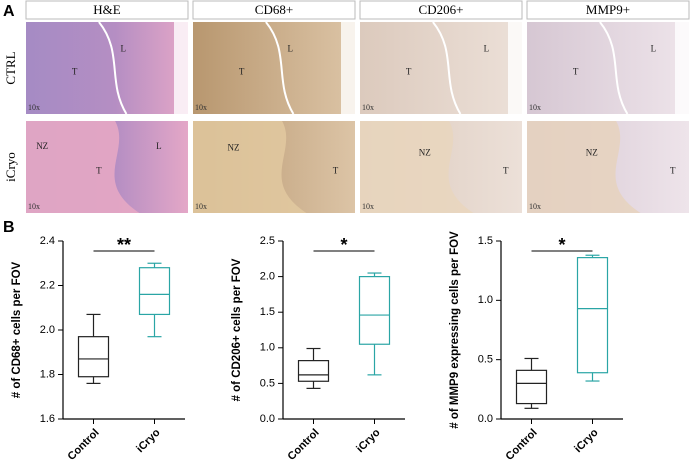 The image size is (691, 471). I want to click on y-tick-label: 2.2, so click(47, 285).